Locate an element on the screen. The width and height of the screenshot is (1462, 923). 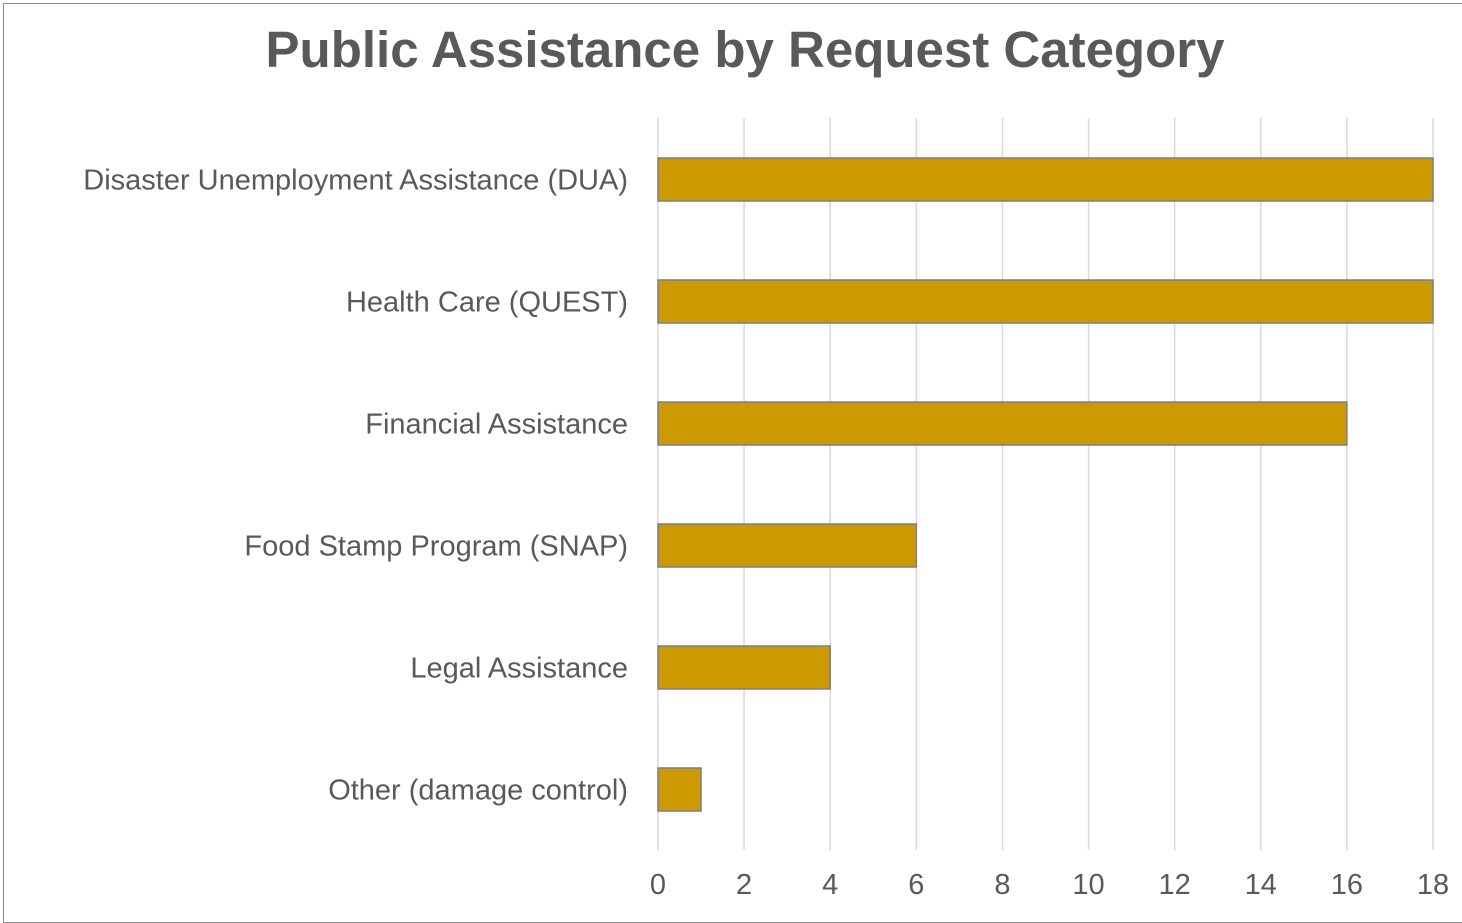
x-tick-label: 6 is located at coordinates (916, 885).